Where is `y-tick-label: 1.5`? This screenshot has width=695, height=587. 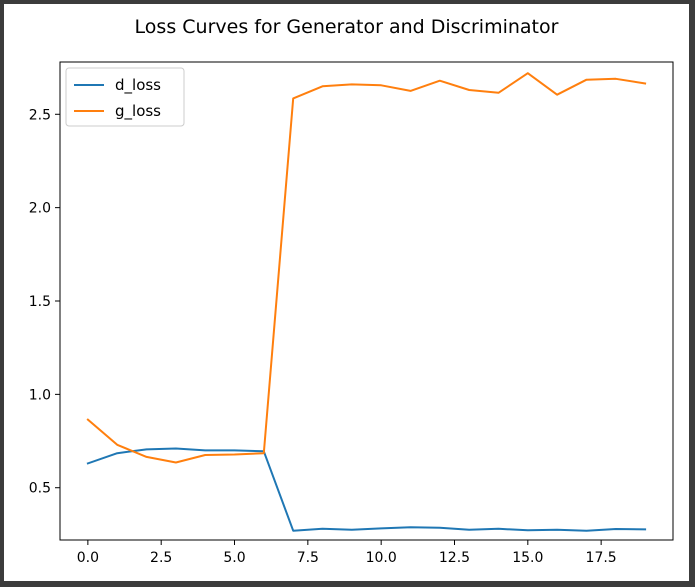
y-tick-label: 1.5 is located at coordinates (40, 302).